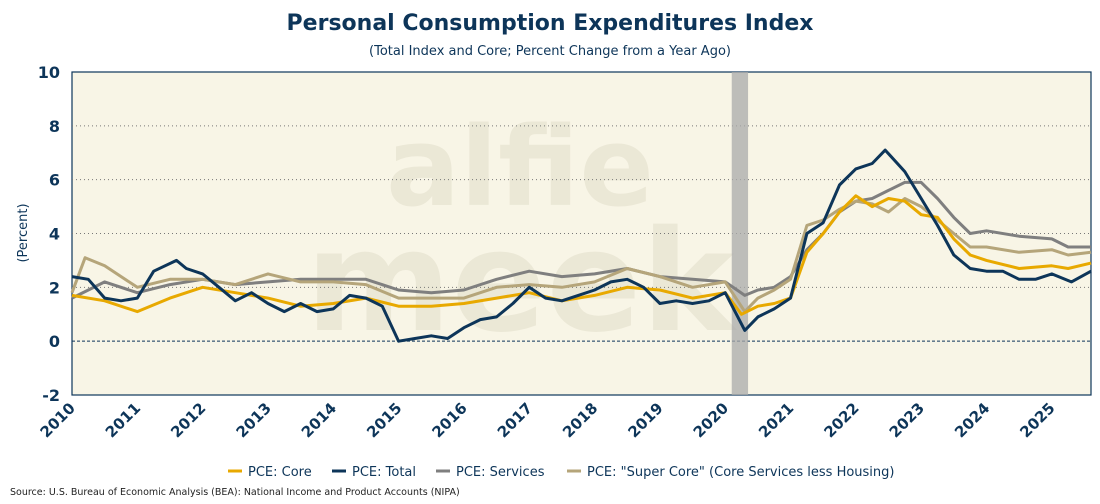  Describe the element at coordinates (384, 472) in the screenshot. I see `legend-label: PCE: Total` at that location.